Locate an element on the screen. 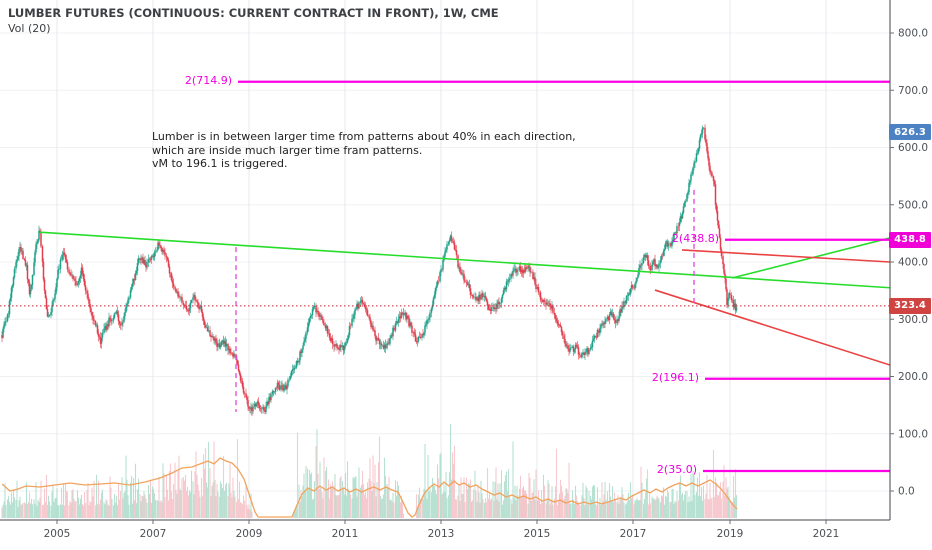 The width and height of the screenshot is (932, 550). x-axis-label: 2009 is located at coordinates (249, 534).